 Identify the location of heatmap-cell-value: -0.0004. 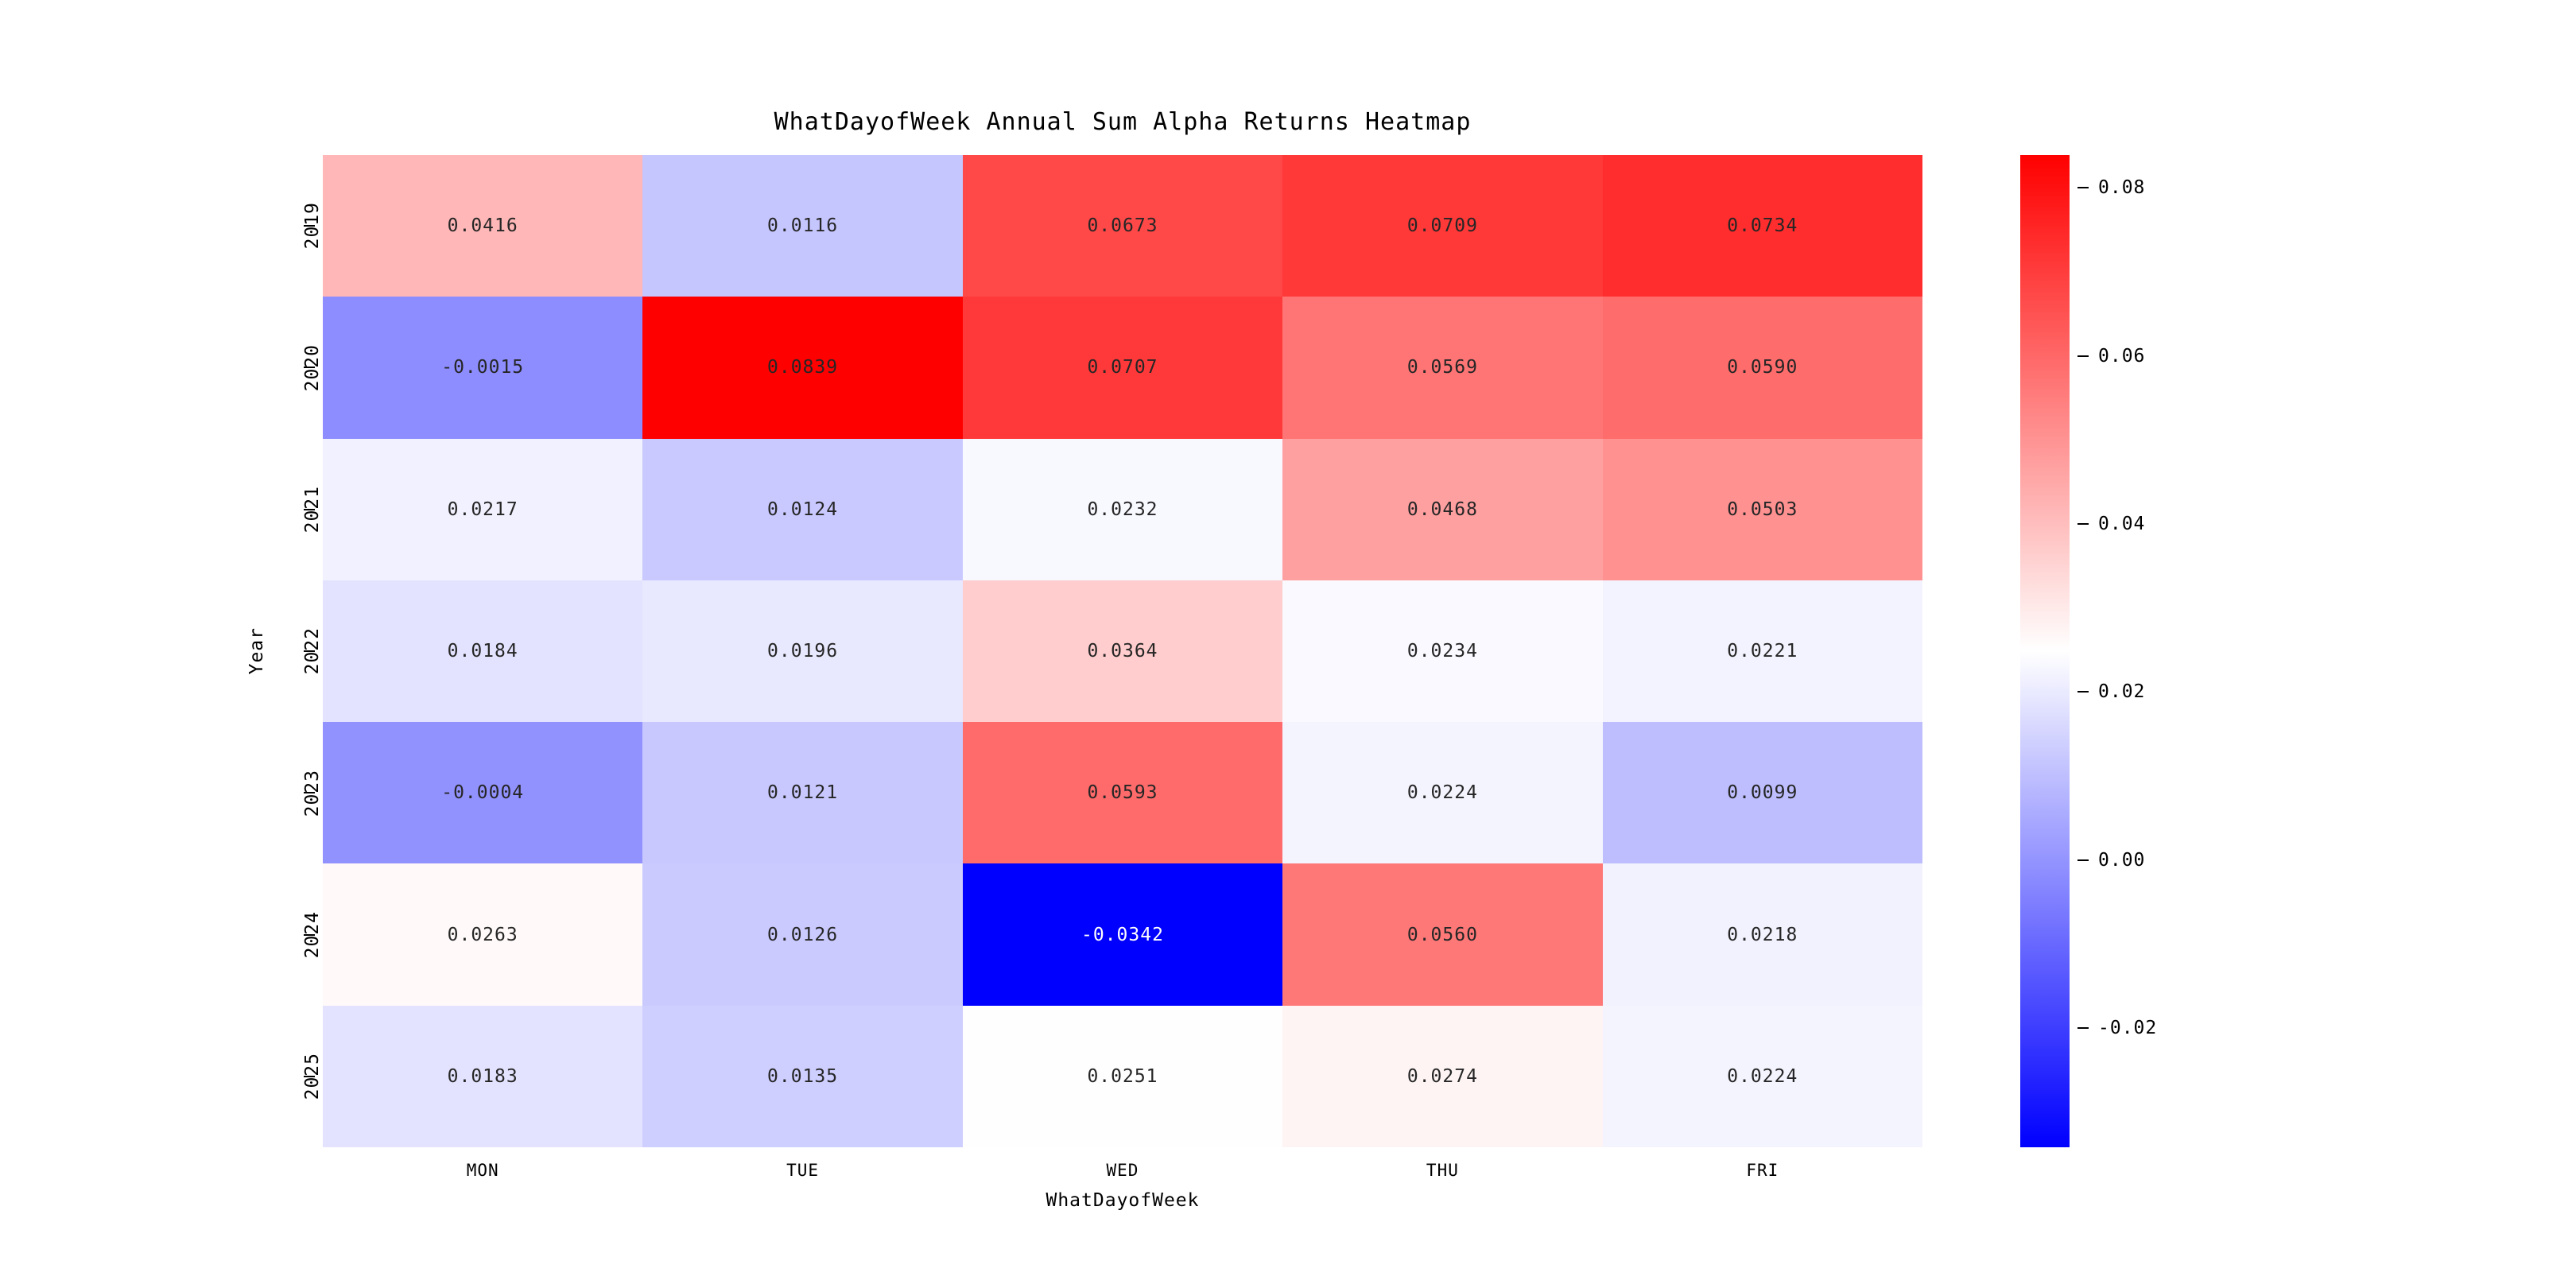
(483, 793).